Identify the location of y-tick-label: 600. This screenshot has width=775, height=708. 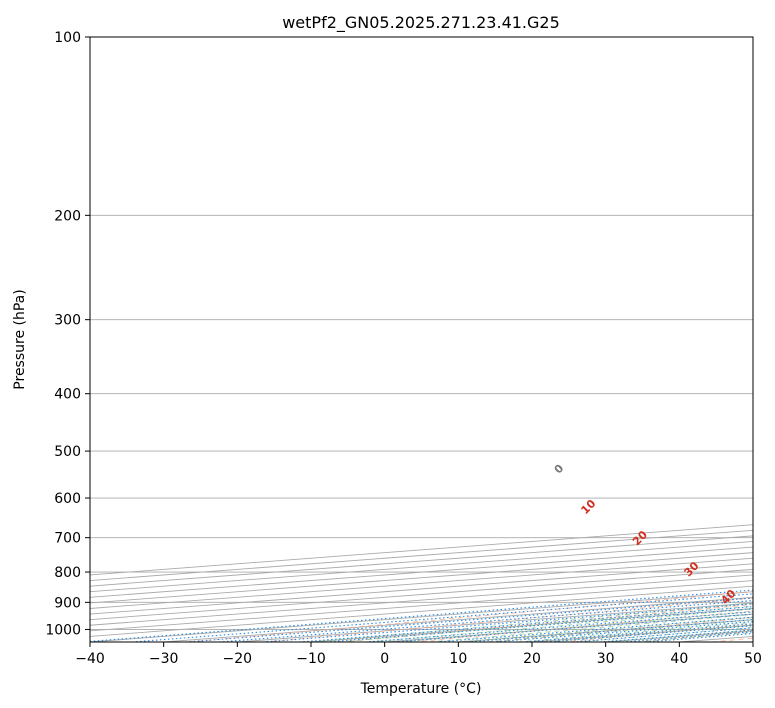
(67, 499).